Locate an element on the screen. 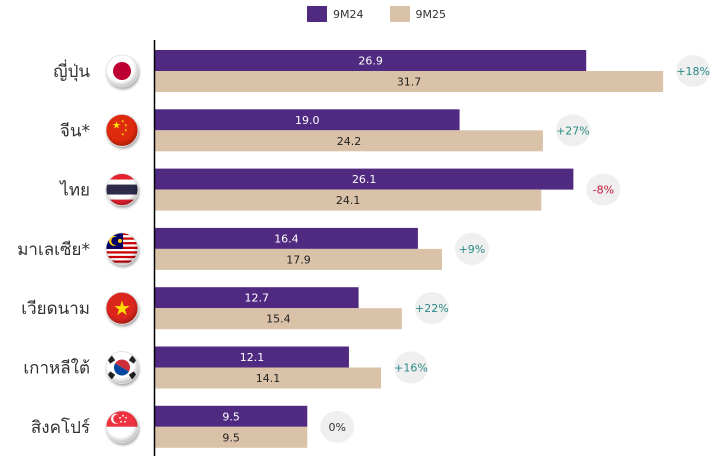 This screenshot has width=719, height=465. bar-value-label: 26.1 is located at coordinates (364, 179).